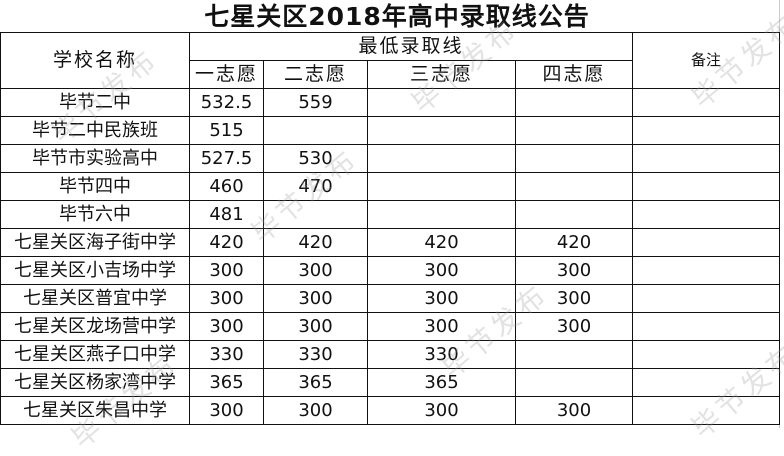 The image size is (784, 456). I want to click on header-choice-2: 二志愿, so click(315, 74).